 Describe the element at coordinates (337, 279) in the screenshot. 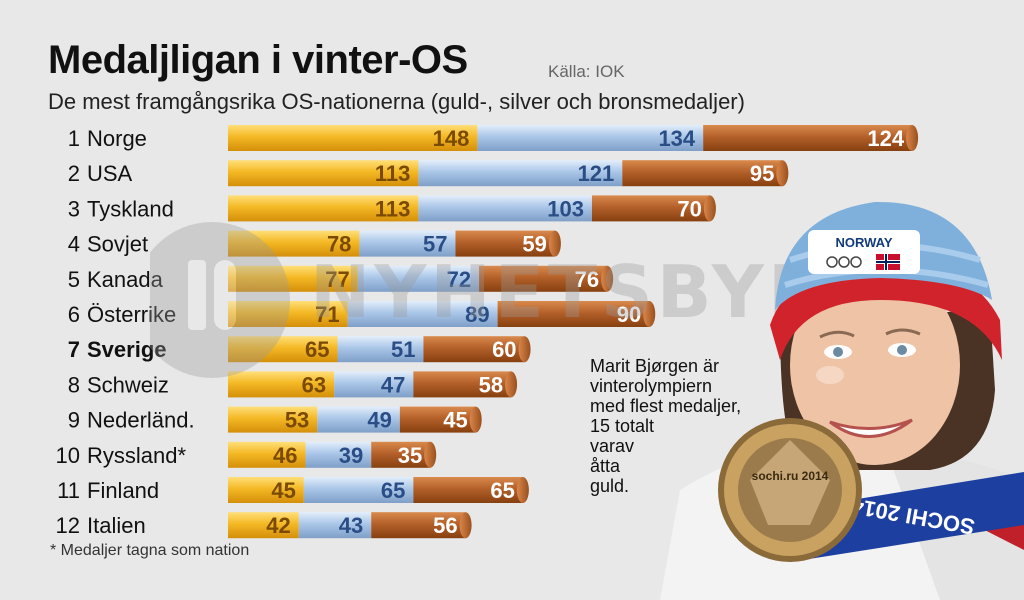

I see `value-label: 77` at that location.